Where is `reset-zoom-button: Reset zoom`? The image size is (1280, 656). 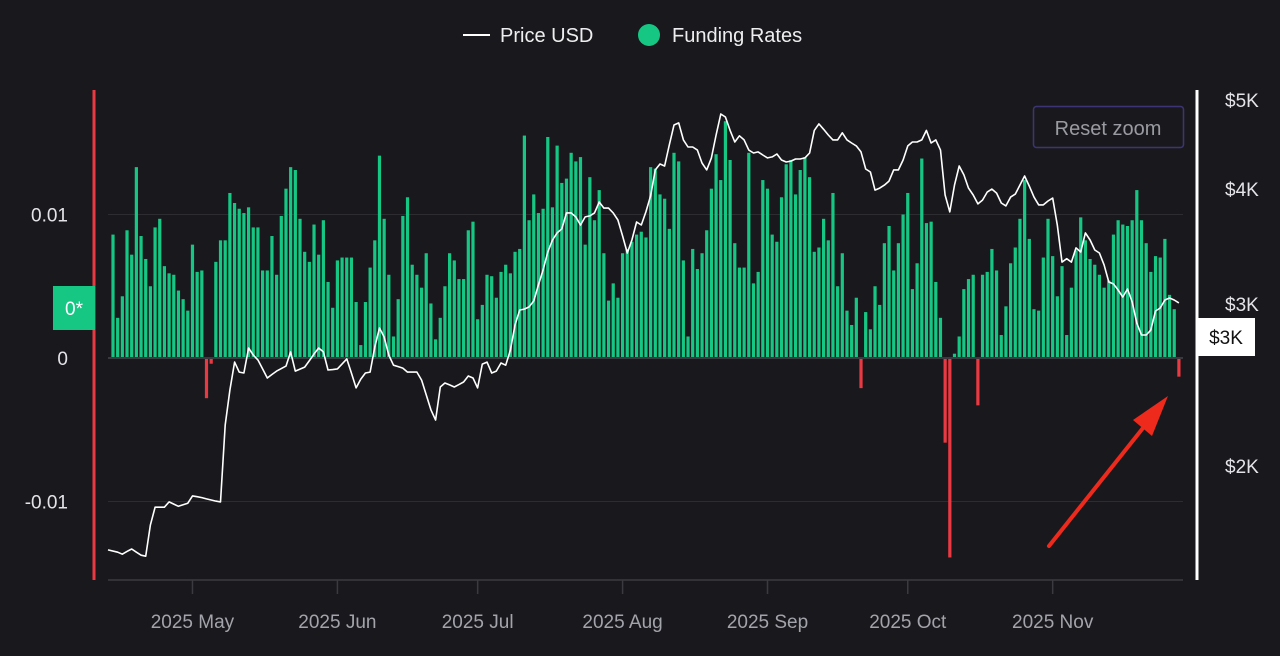 reset-zoom-button: Reset zoom is located at coordinates (1108, 127).